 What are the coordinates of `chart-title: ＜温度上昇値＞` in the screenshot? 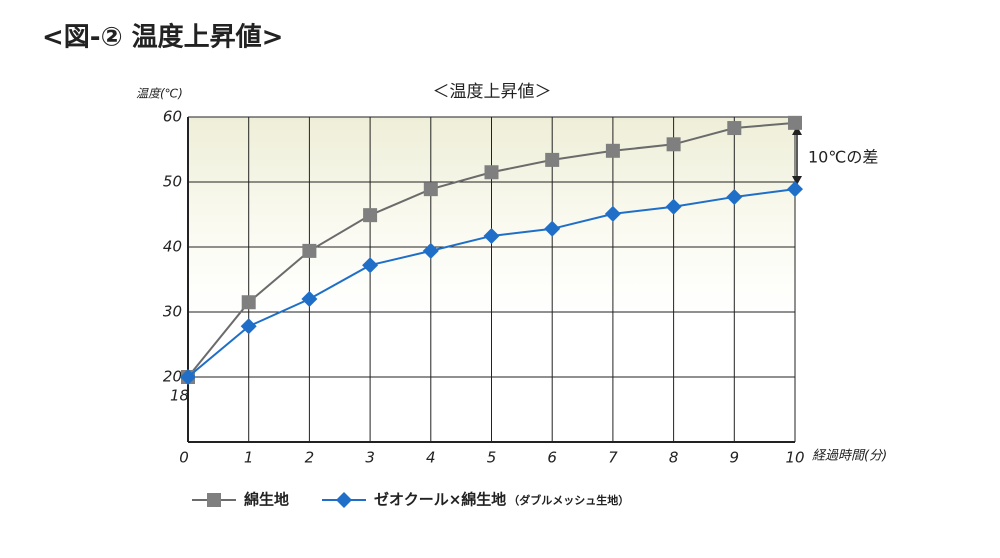 It's located at (492, 92).